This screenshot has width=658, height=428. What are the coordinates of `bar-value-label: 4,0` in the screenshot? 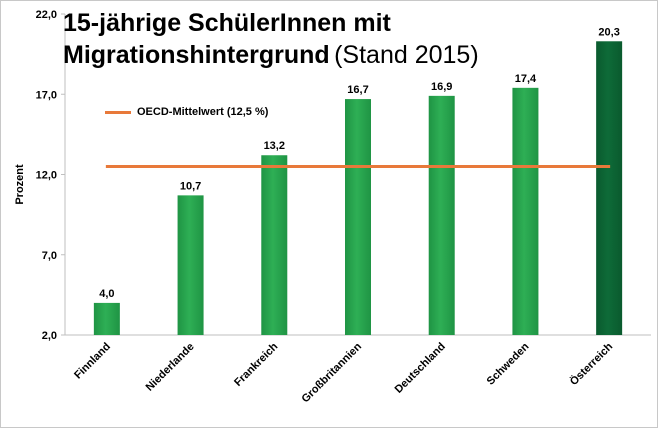 It's located at (106, 294).